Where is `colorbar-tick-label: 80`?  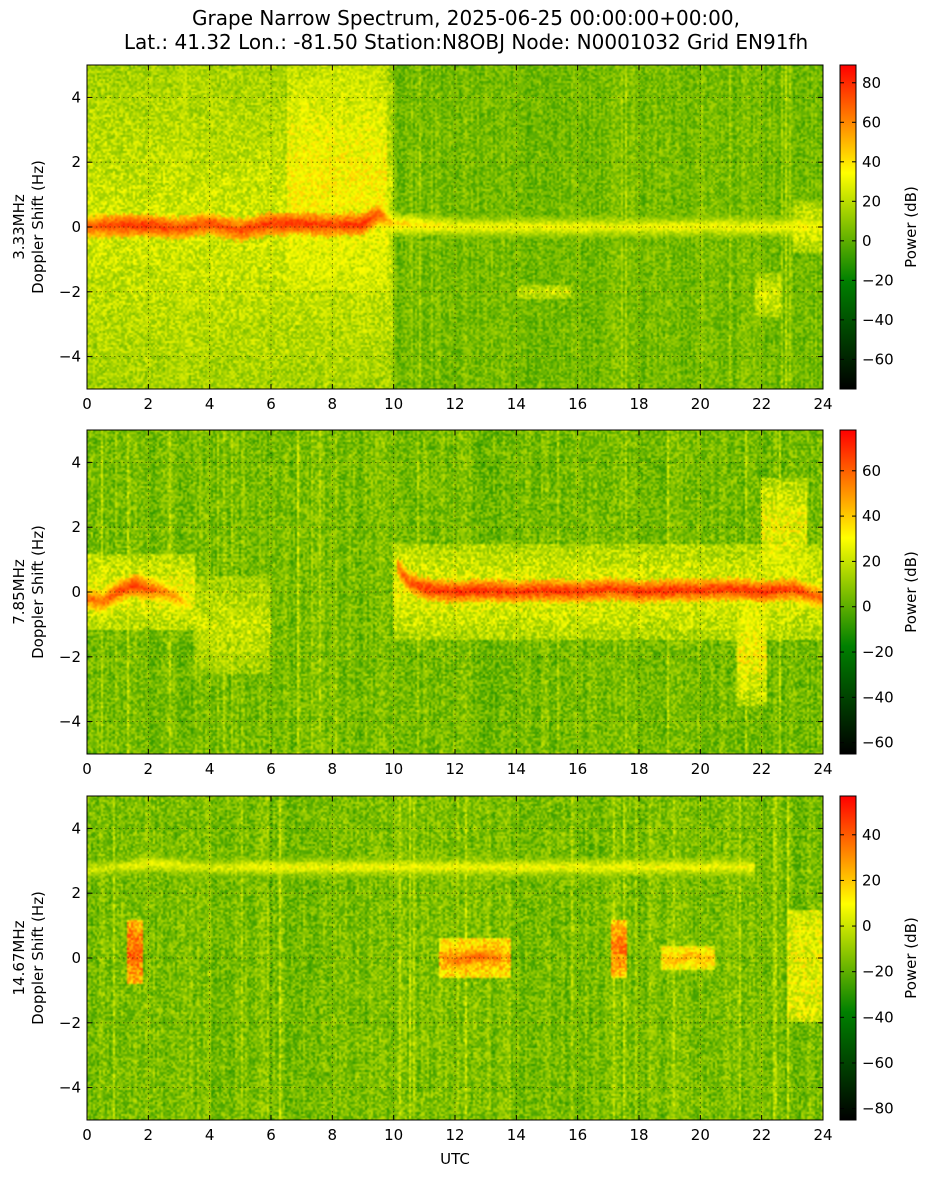
colorbar-tick-label: 80 is located at coordinates (871, 83).